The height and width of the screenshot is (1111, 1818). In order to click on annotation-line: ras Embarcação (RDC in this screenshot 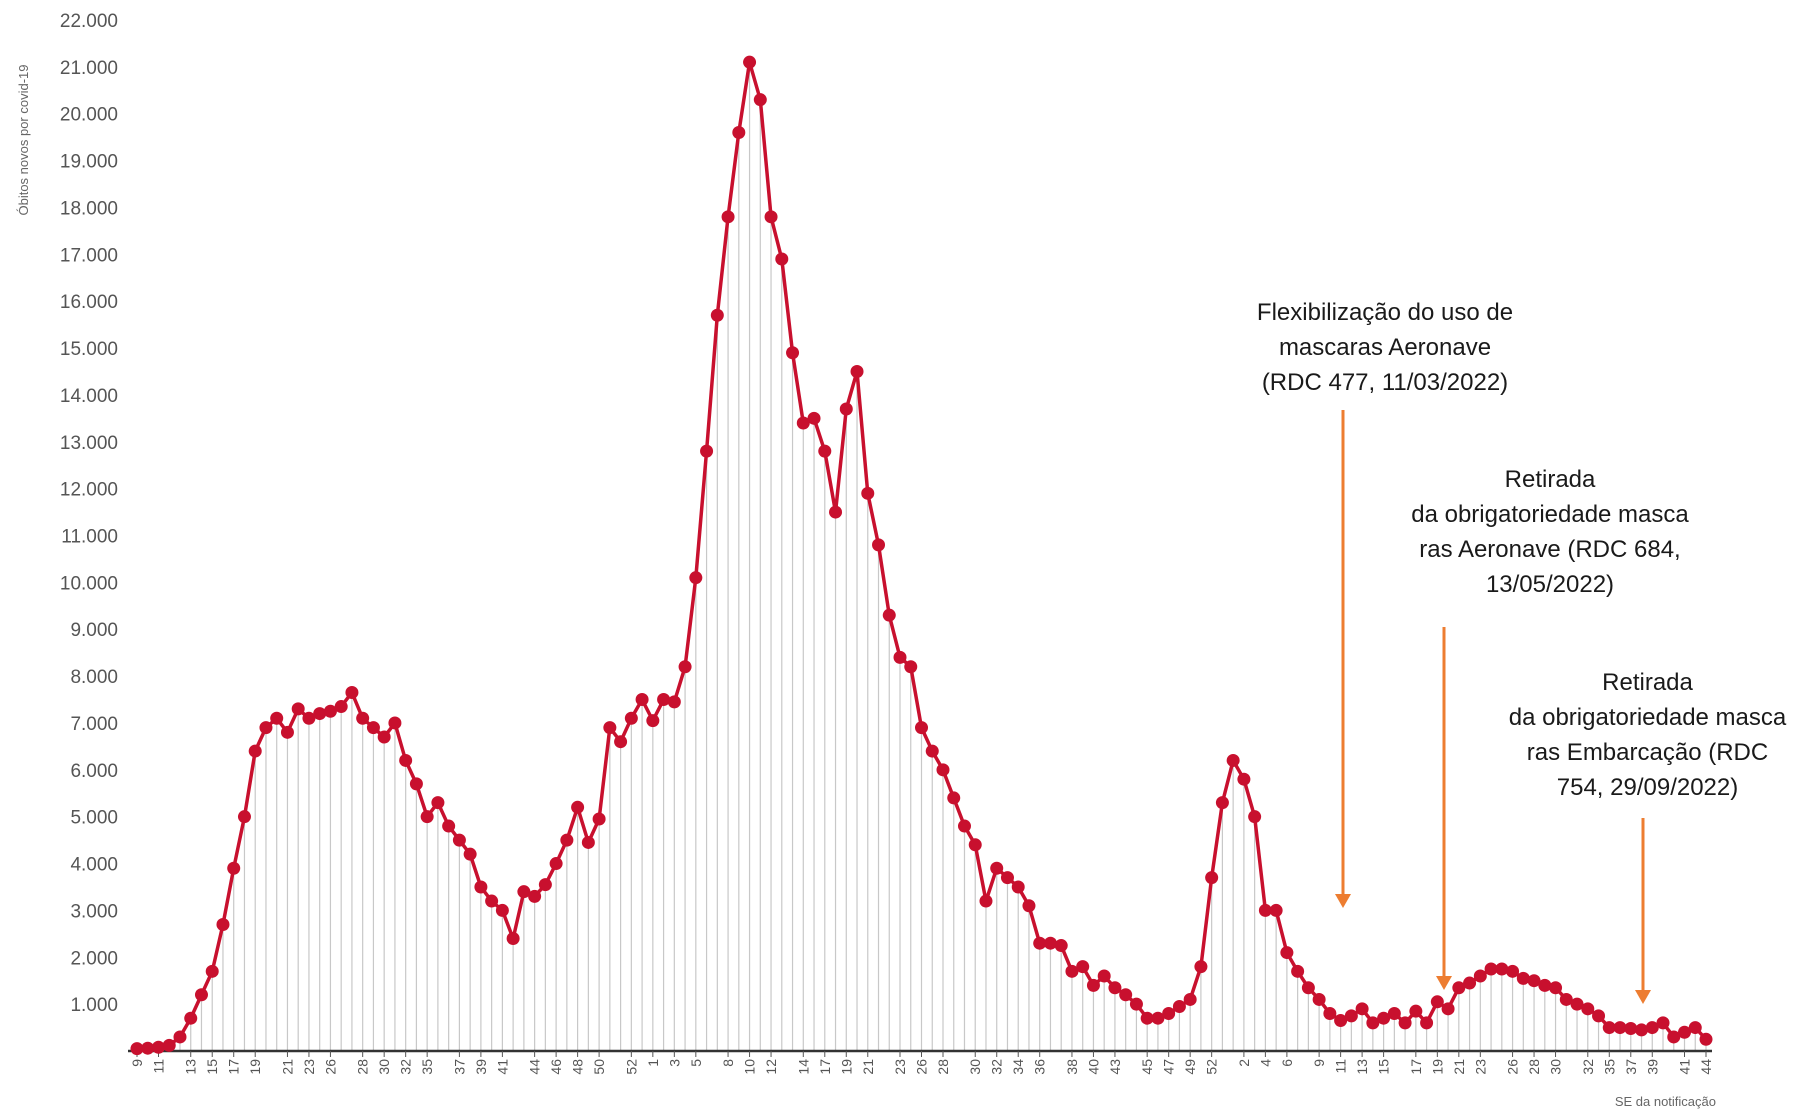, I will do `click(1647, 752)`.